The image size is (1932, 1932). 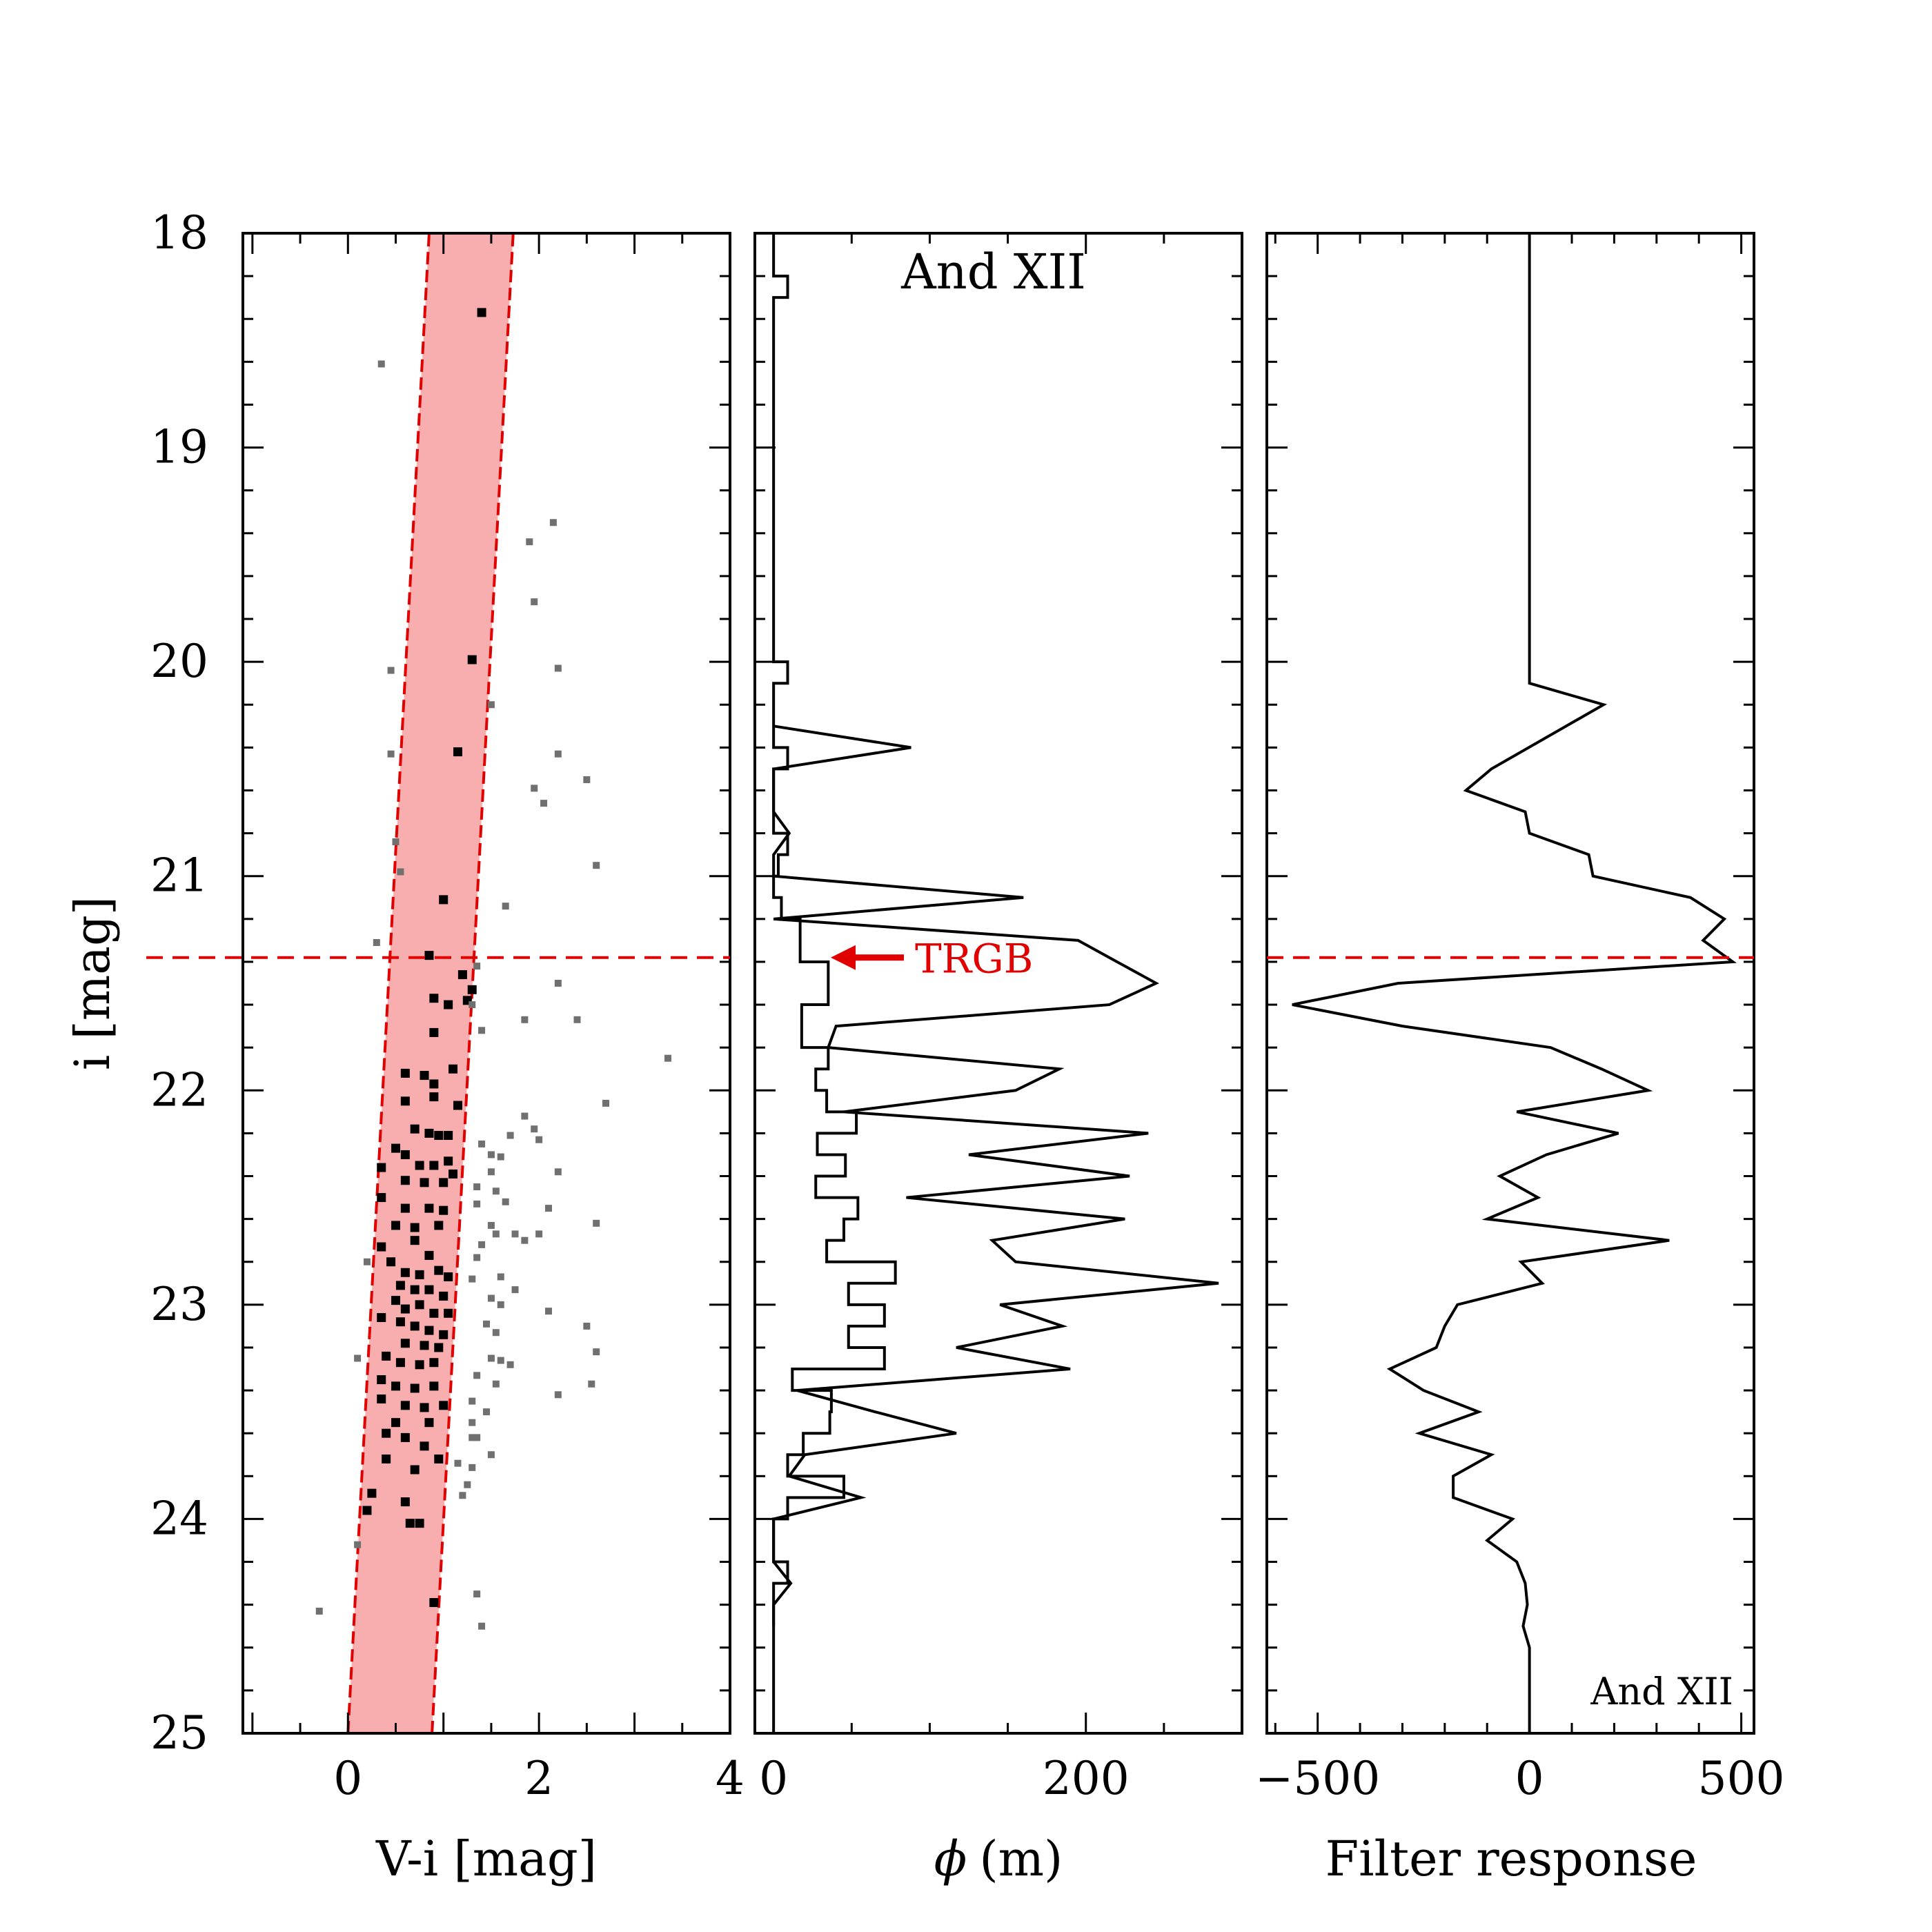 What do you see at coordinates (867, 957) in the screenshot?
I see `trgb-arrow` at bounding box center [867, 957].